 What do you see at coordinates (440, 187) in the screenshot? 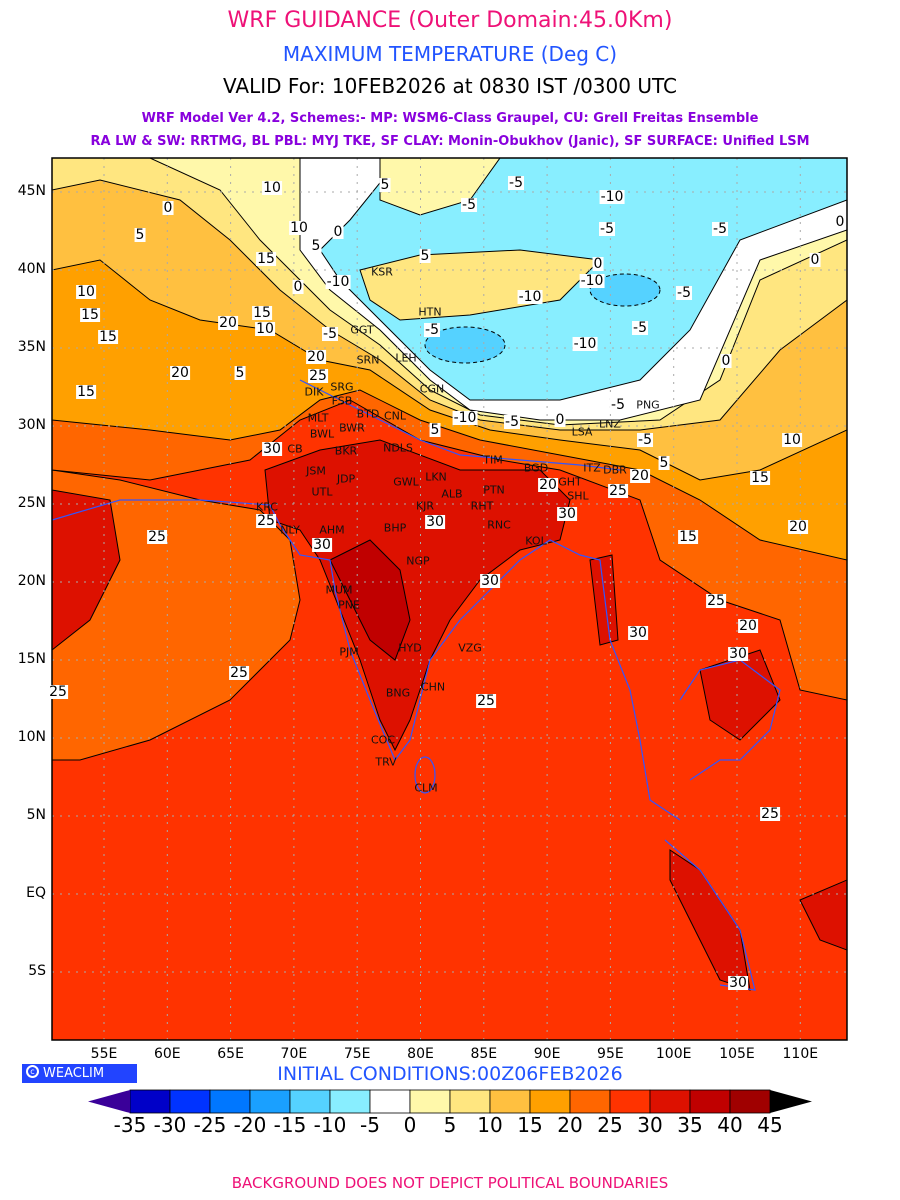
I see `field-north-yellow` at bounding box center [440, 187].